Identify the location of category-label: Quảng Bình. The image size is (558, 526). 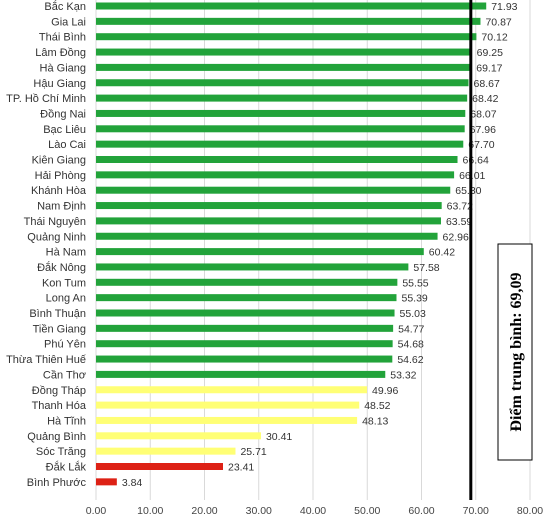
(56, 437).